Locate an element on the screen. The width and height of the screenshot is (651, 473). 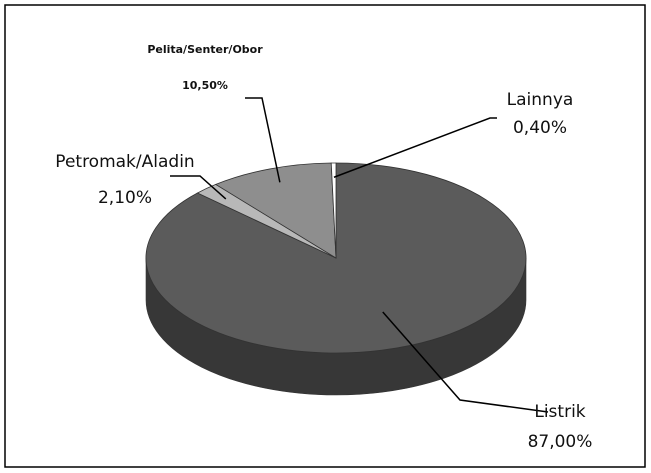
category-label: Lainnya is located at coordinates (540, 100).